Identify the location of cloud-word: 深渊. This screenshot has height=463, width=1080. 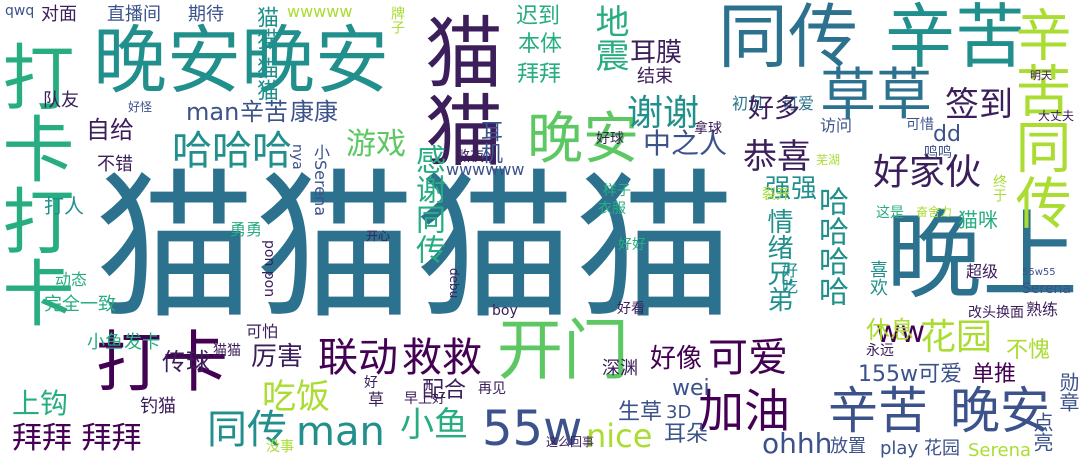
(620, 368).